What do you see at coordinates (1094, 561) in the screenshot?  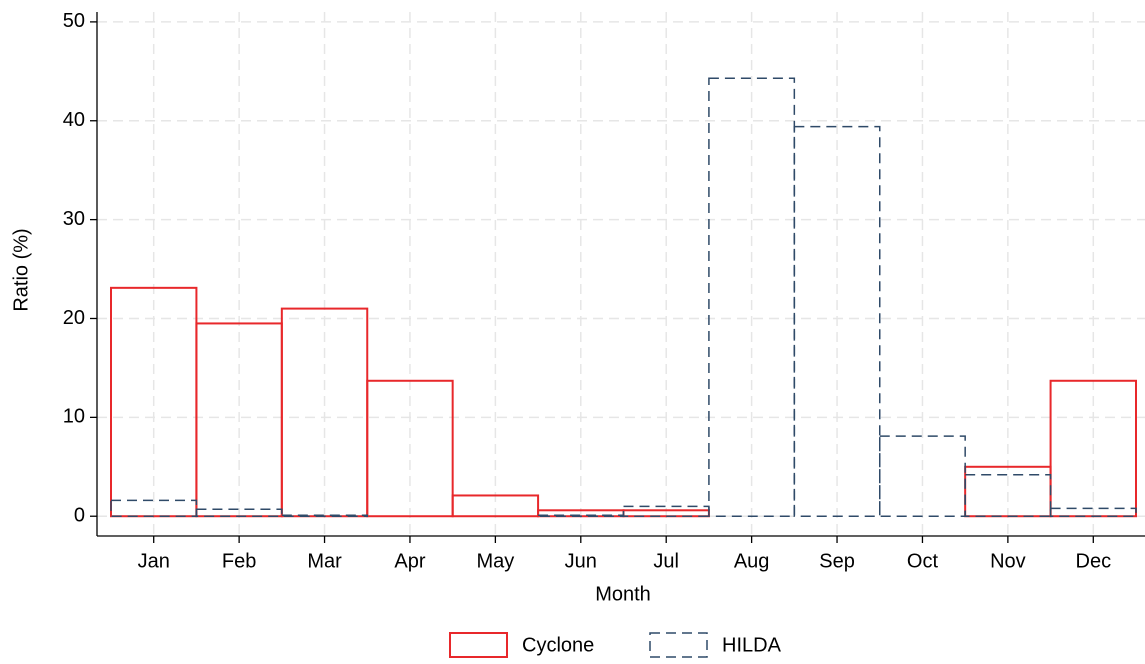 I see `x-tick-label: Dec` at bounding box center [1094, 561].